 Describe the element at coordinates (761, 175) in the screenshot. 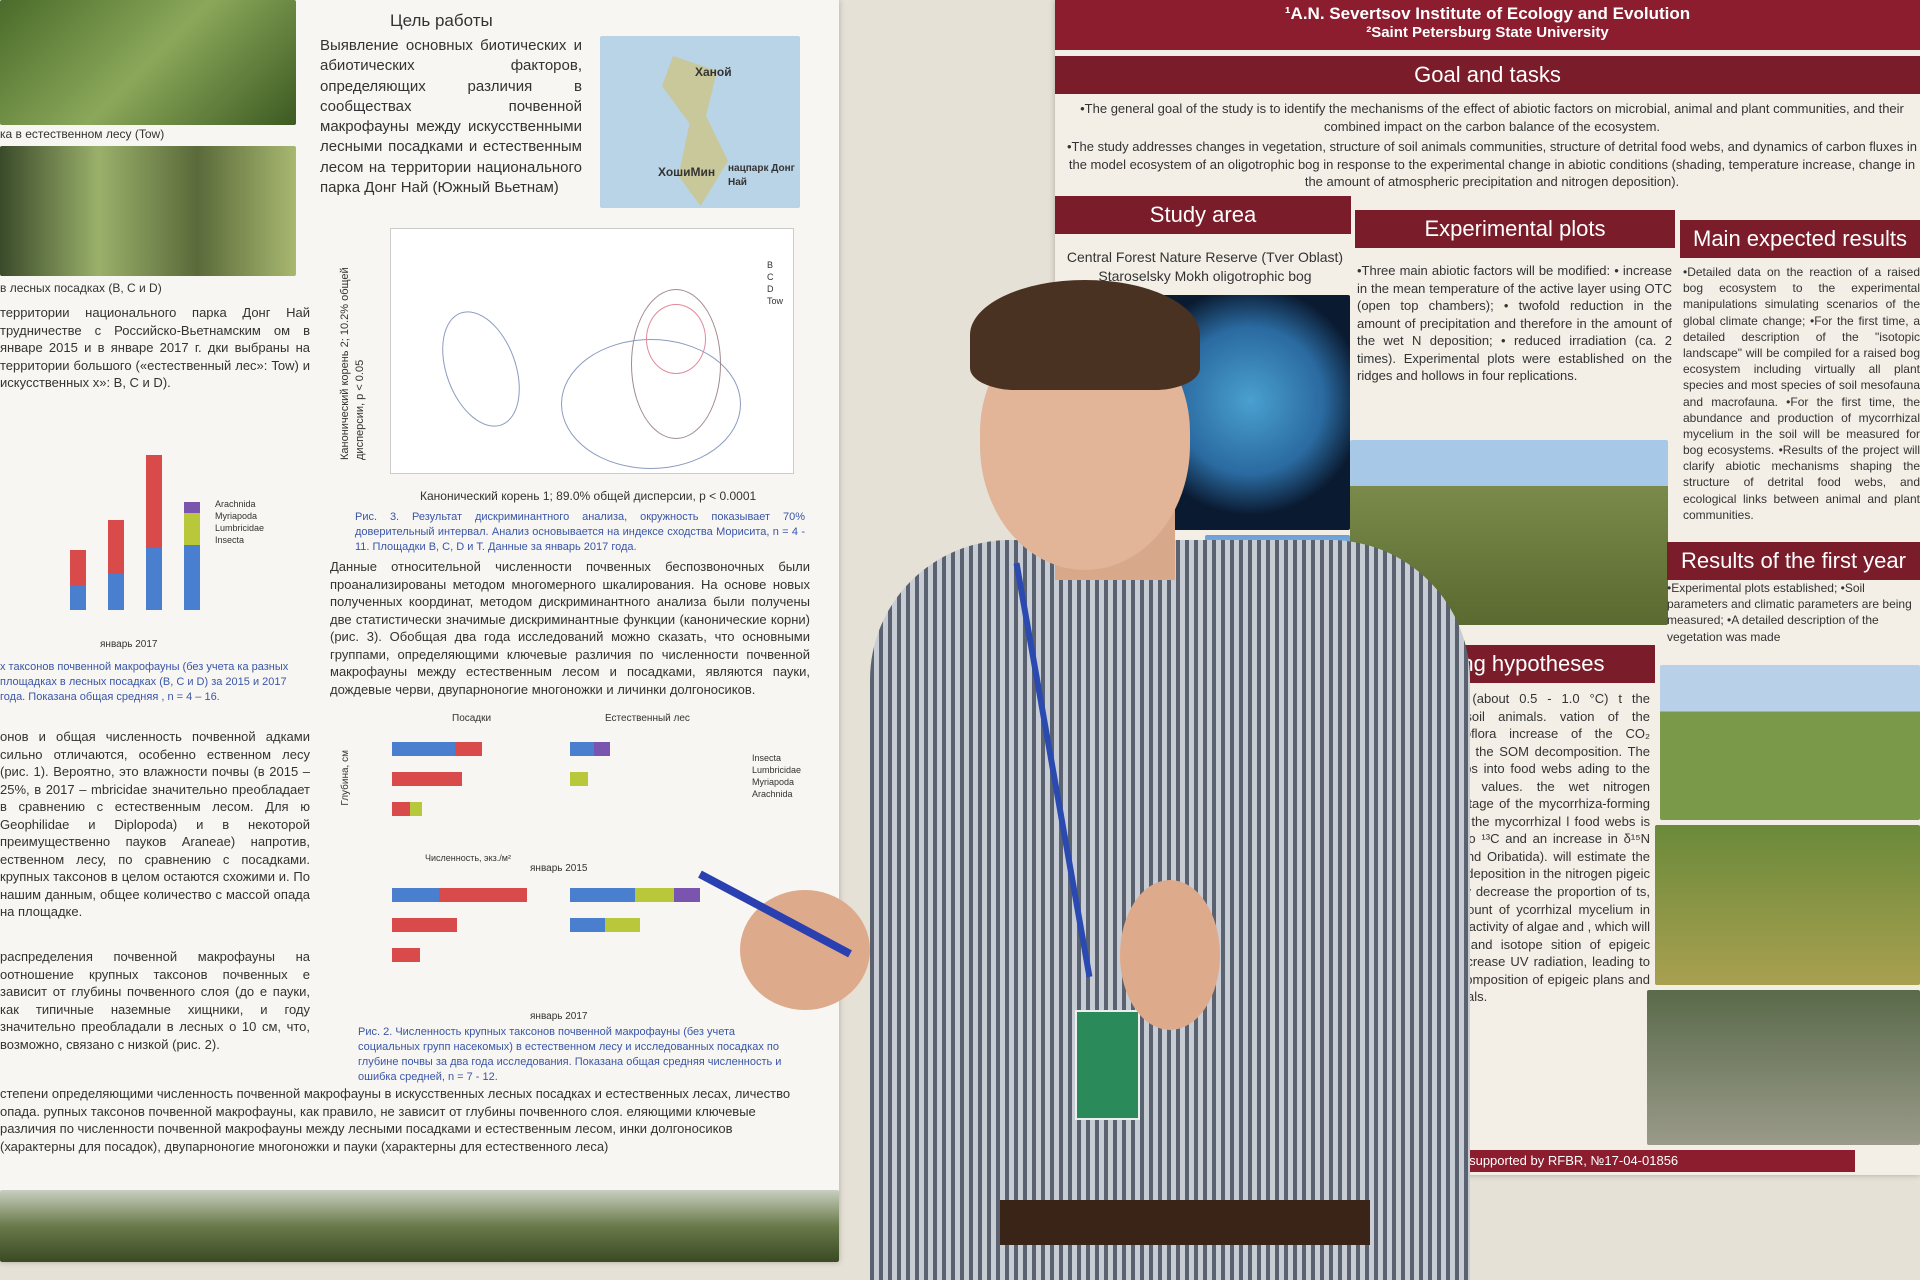

I see `map-label: нацпарк Донг Най` at that location.